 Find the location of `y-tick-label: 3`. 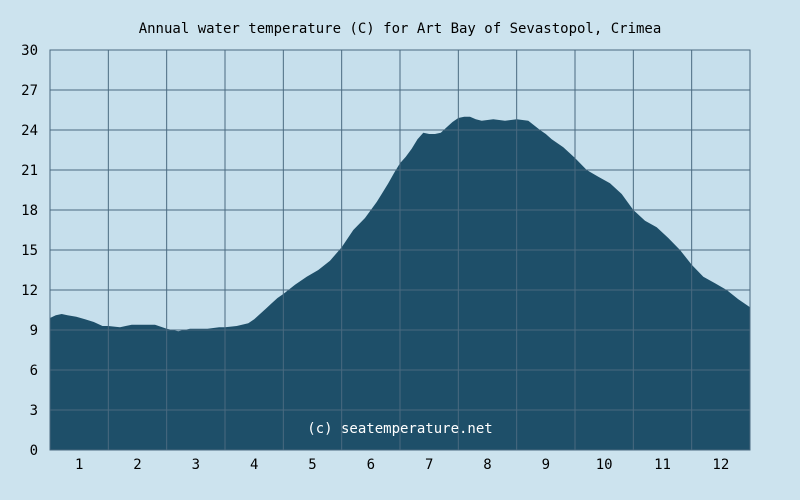

y-tick-label: 3 is located at coordinates (34, 411).